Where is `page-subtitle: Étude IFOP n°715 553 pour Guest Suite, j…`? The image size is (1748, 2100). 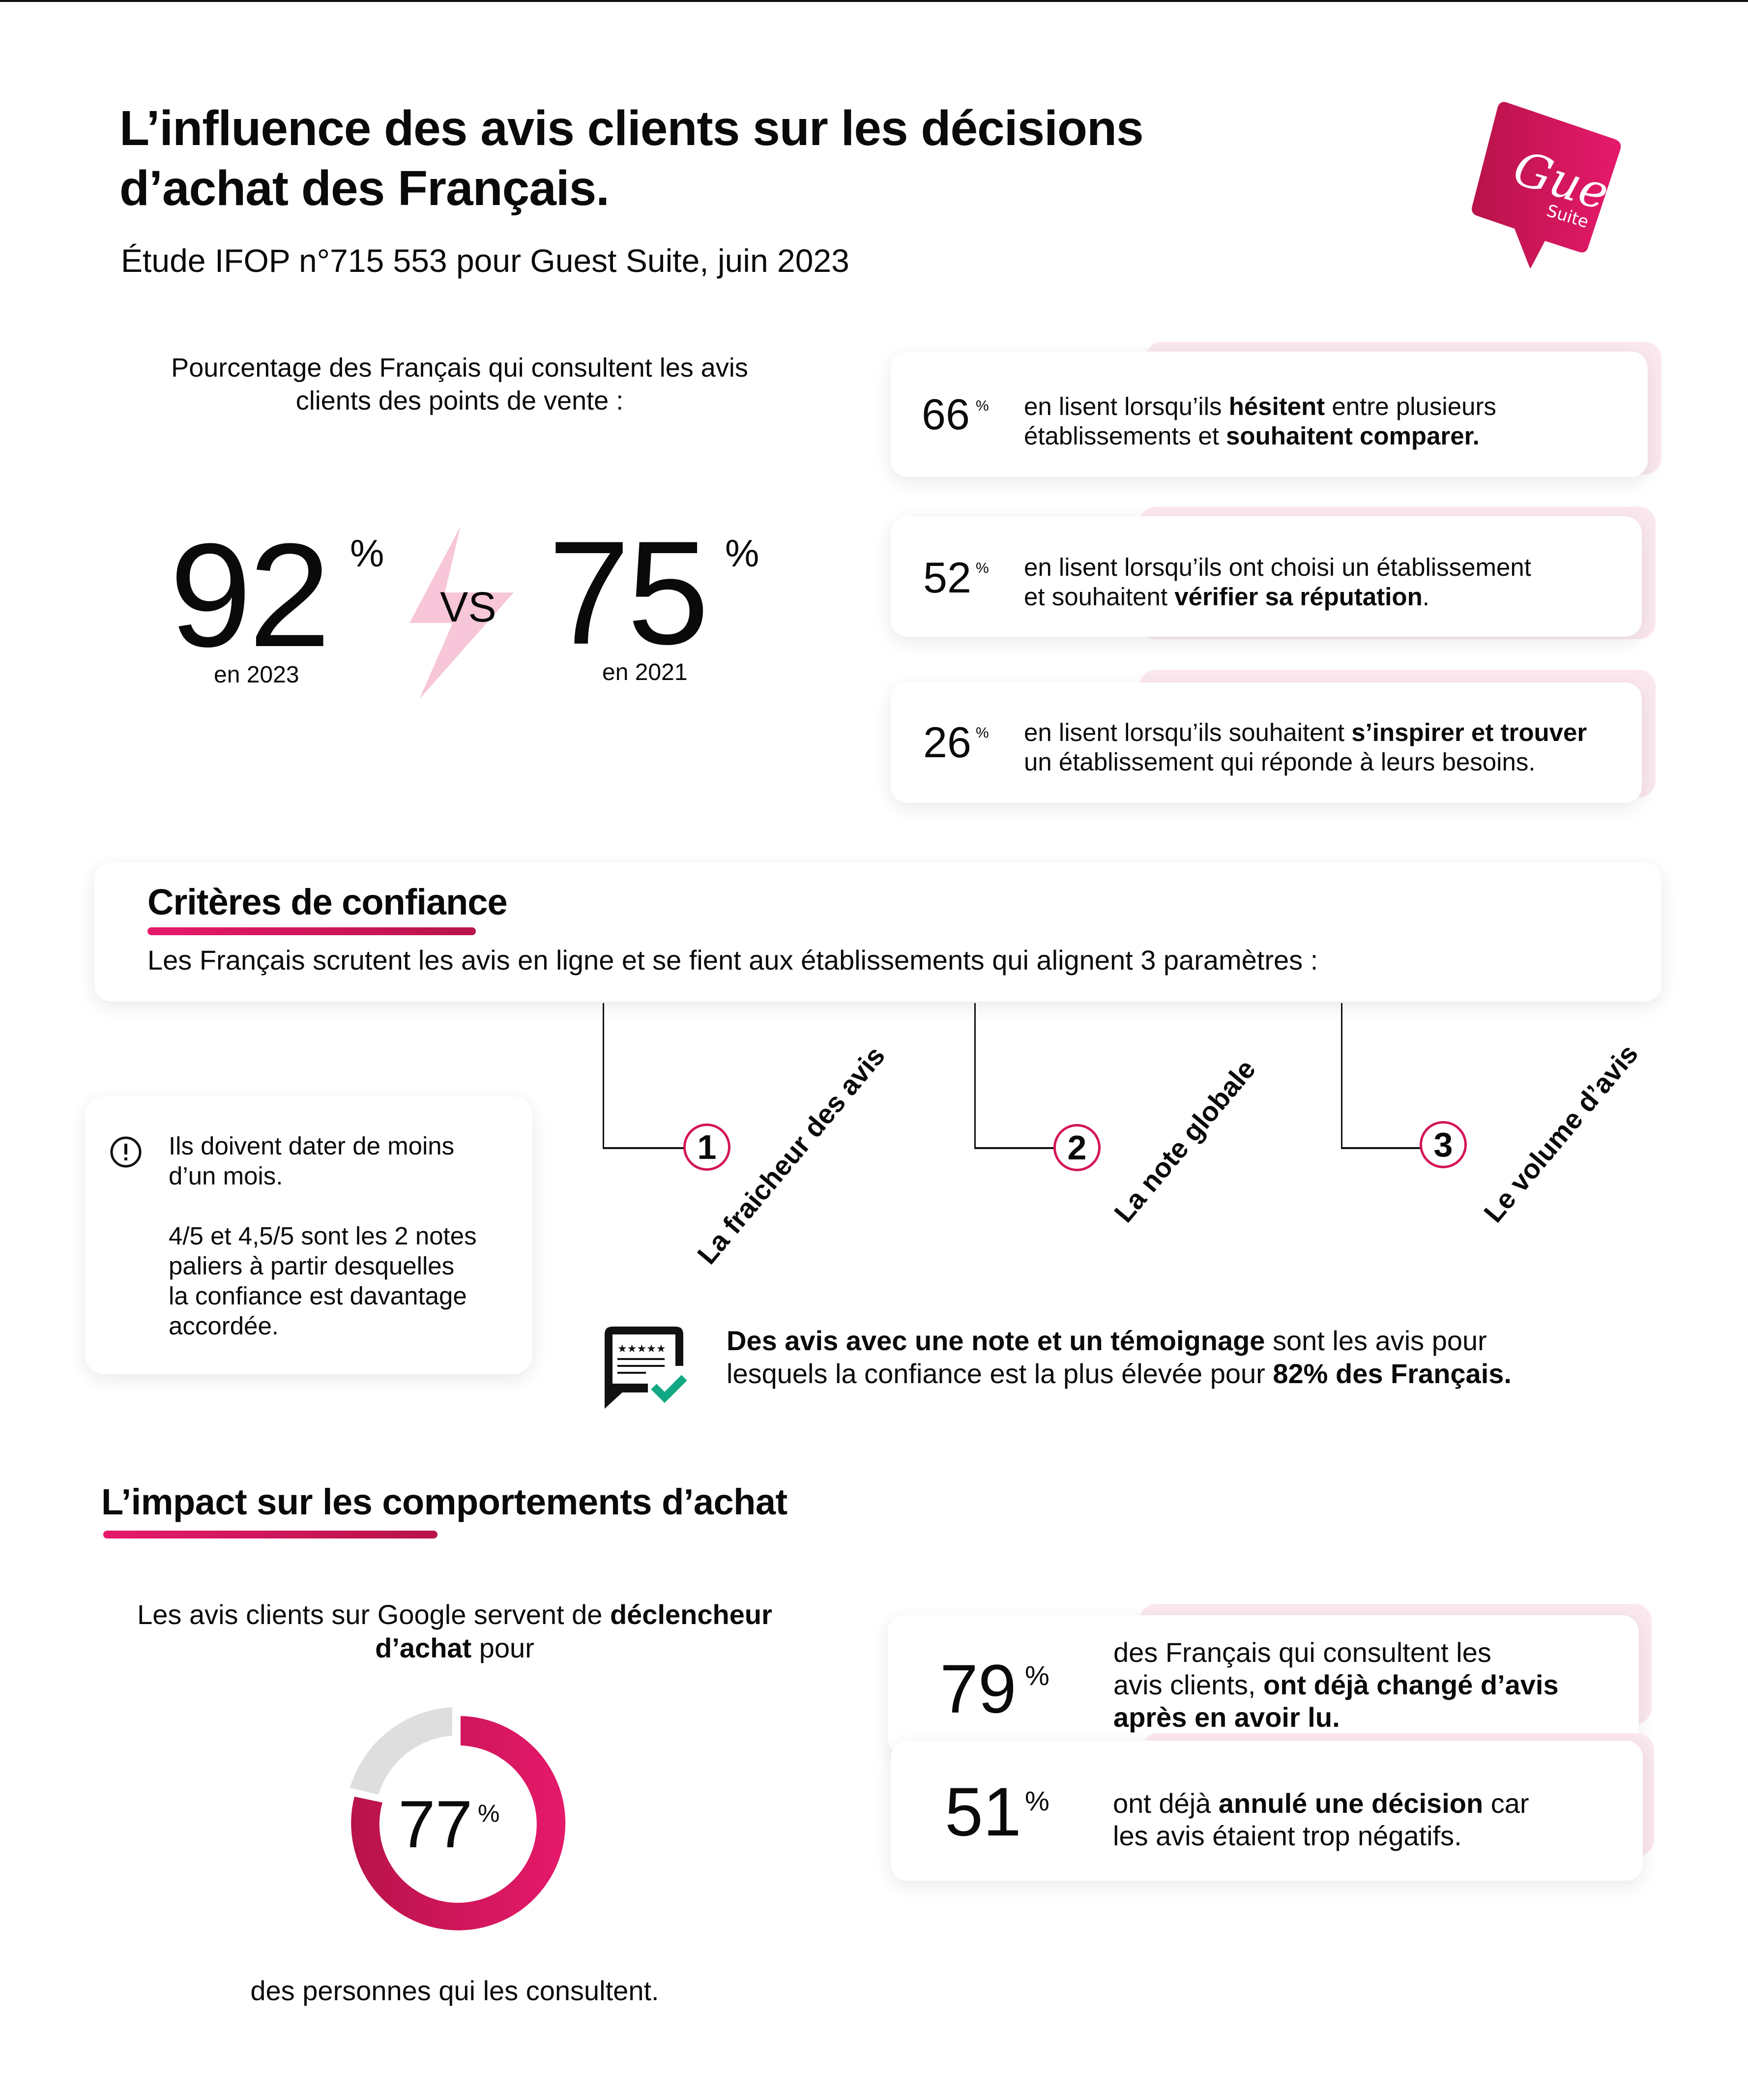
page-subtitle: Étude IFOP n°715 553 pour Guest Suite, j… is located at coordinates (485, 260).